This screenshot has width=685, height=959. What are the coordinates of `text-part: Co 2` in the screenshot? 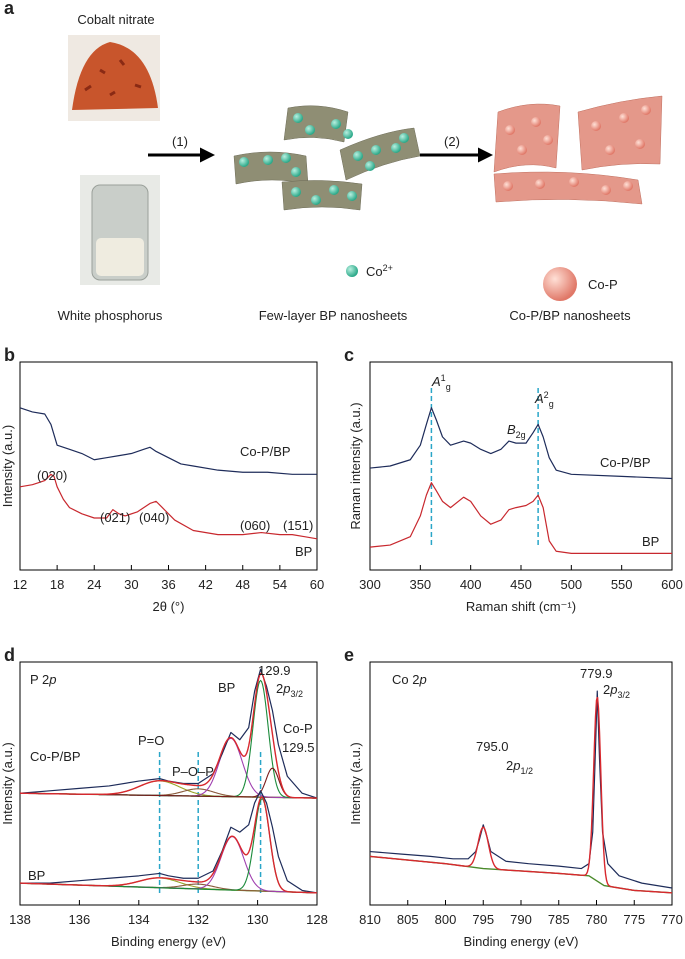 It's located at (405, 679).